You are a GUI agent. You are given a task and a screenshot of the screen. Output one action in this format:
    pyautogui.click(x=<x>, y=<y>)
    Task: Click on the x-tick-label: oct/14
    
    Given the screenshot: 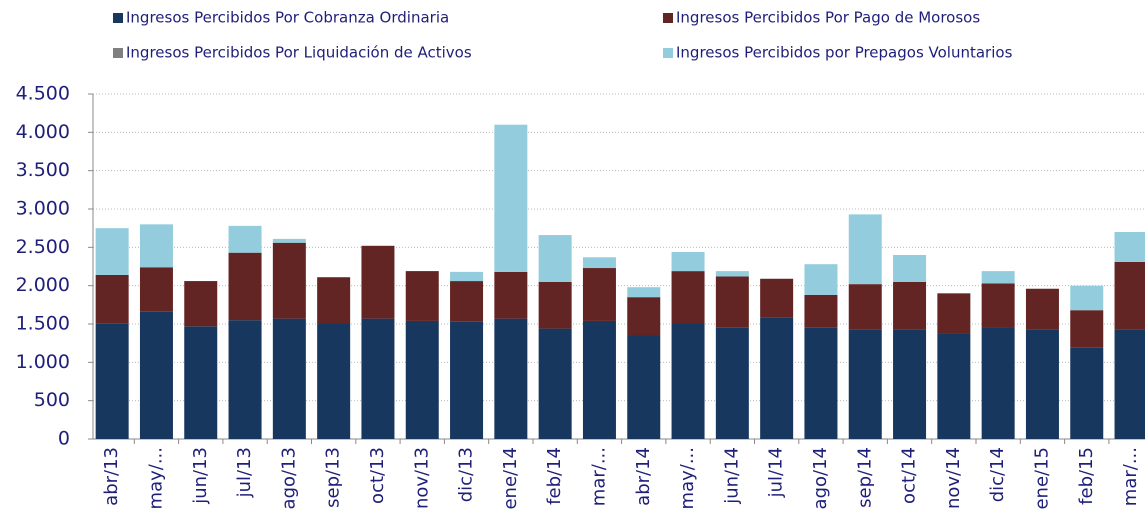 What is the action you would take?
    pyautogui.click(x=909, y=475)
    